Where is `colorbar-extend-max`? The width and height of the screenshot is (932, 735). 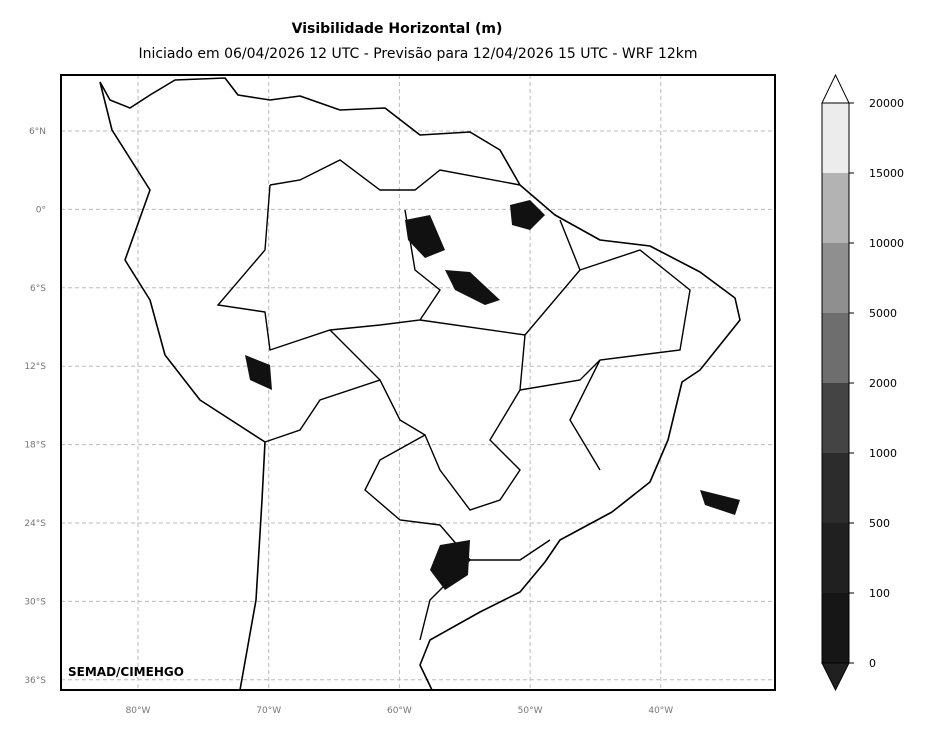
colorbar-extend-max is located at coordinates (835, 88).